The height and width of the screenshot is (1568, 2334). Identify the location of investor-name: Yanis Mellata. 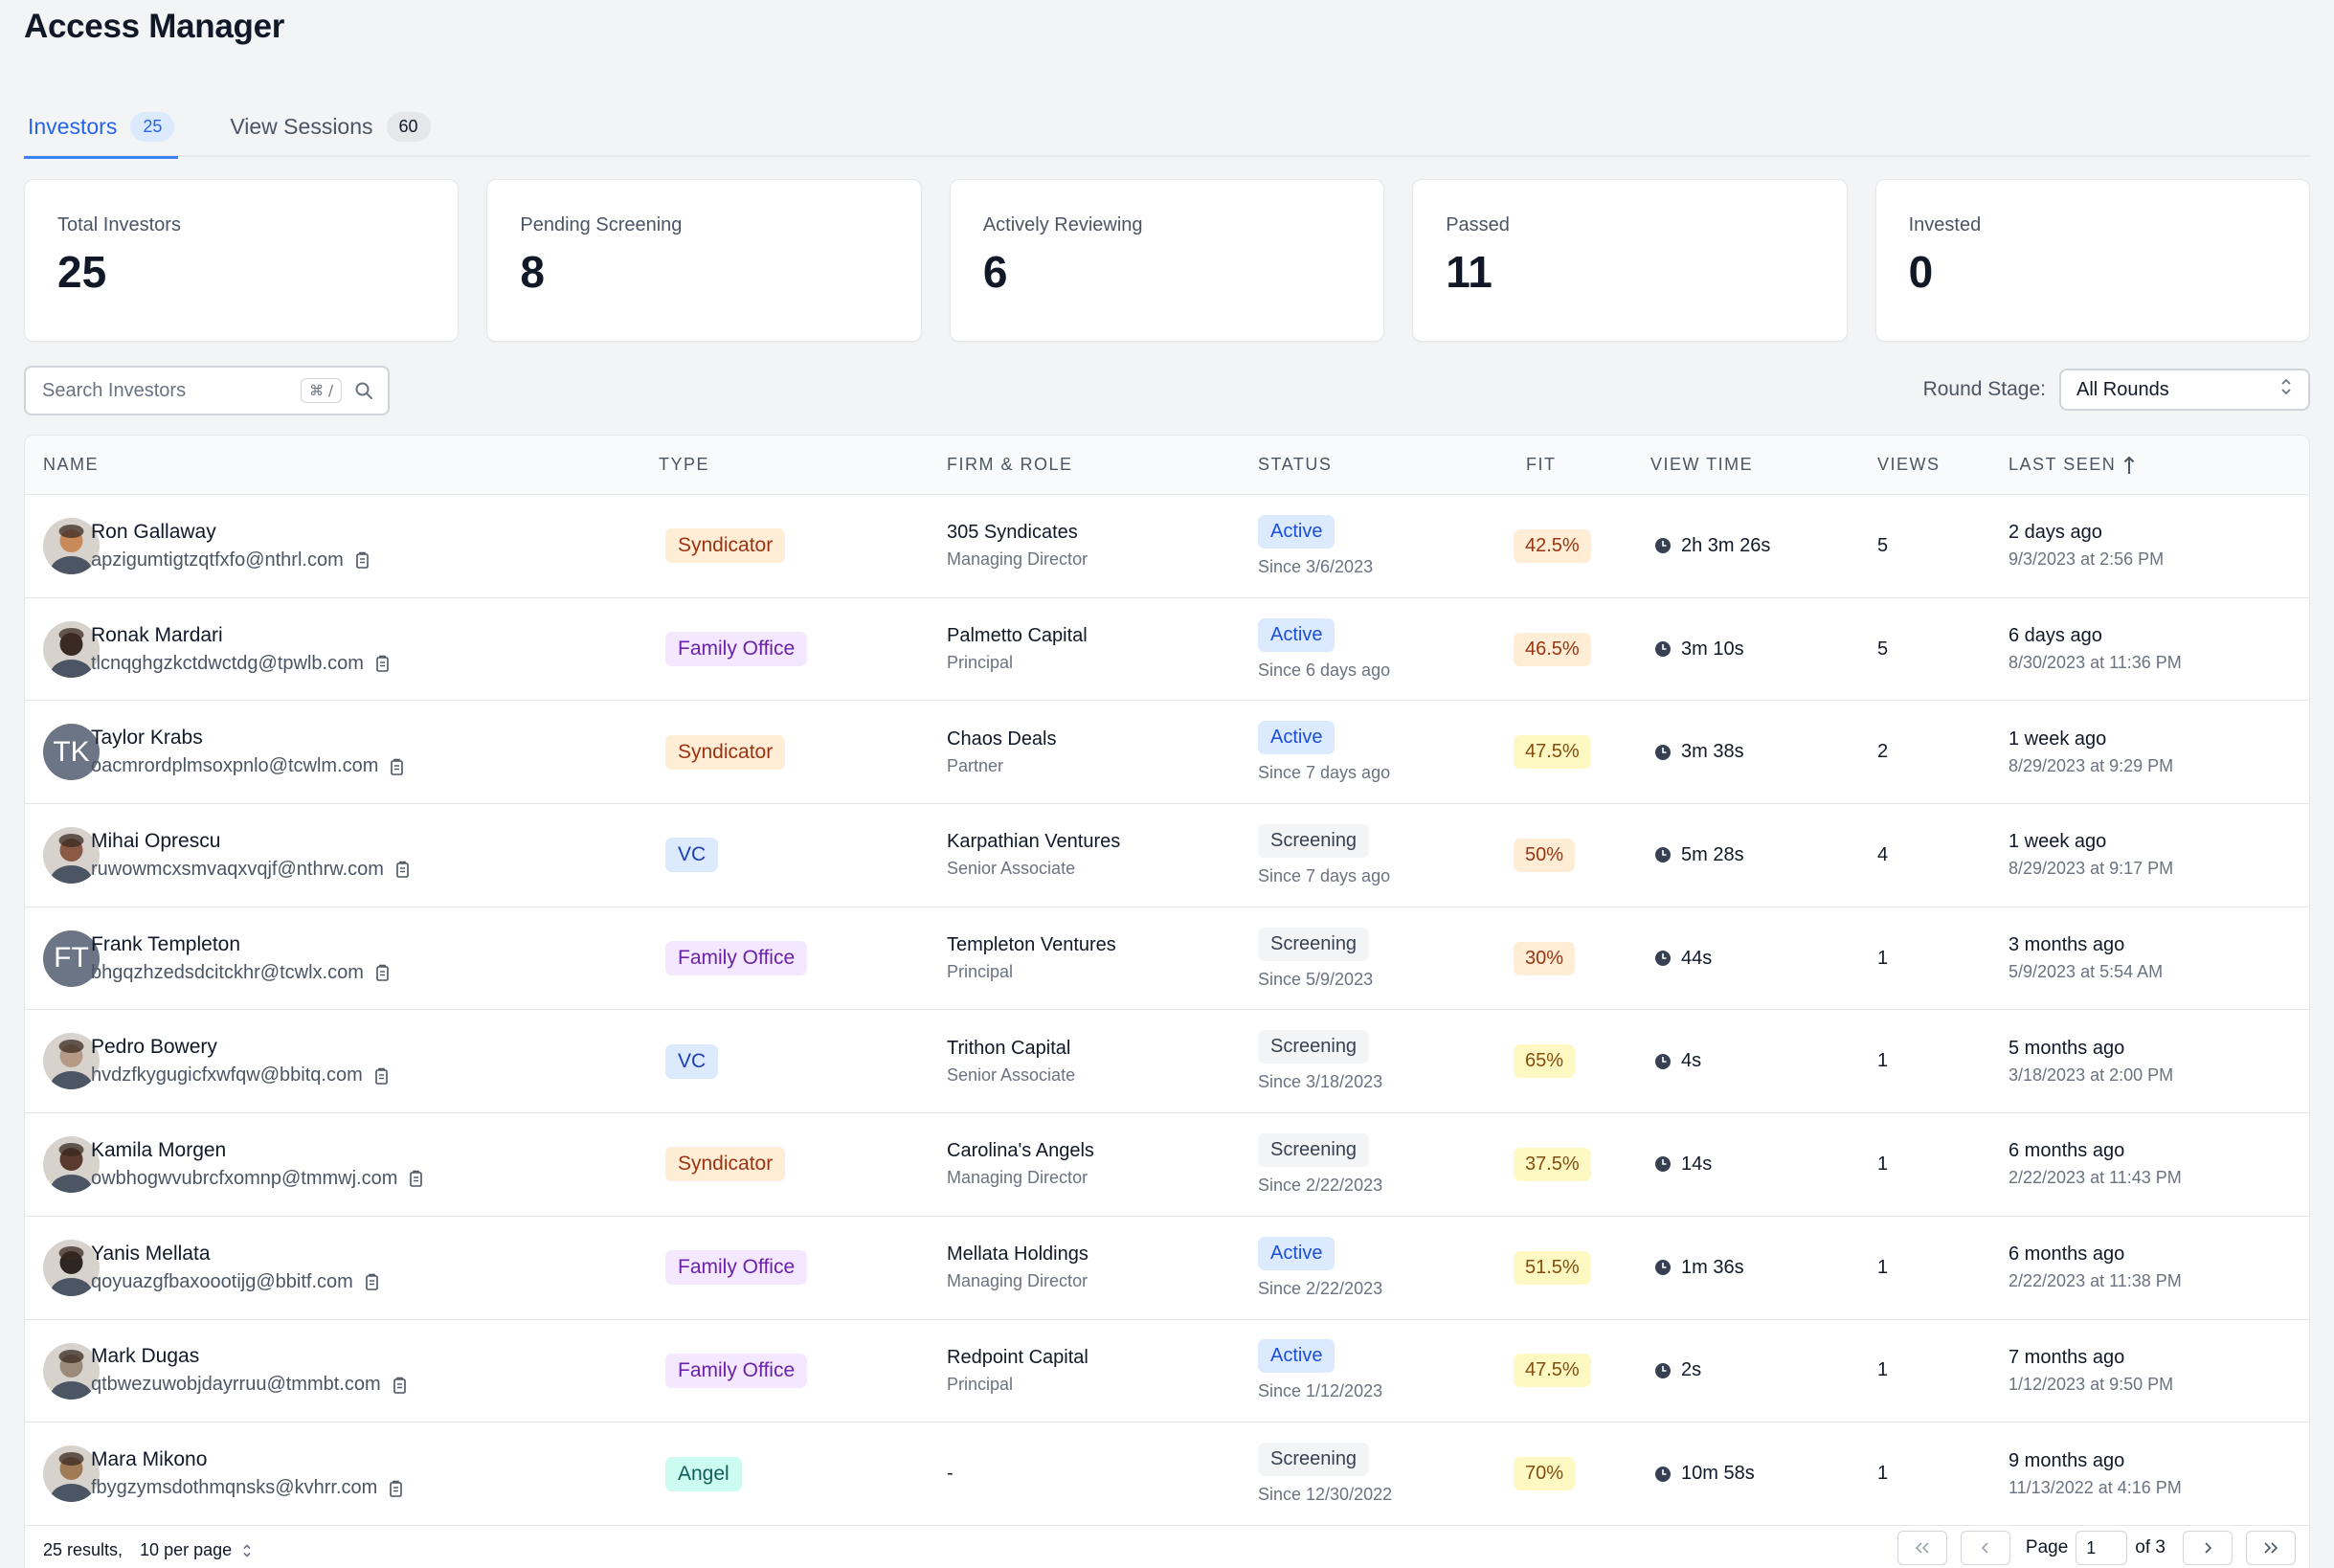
(151, 1254).